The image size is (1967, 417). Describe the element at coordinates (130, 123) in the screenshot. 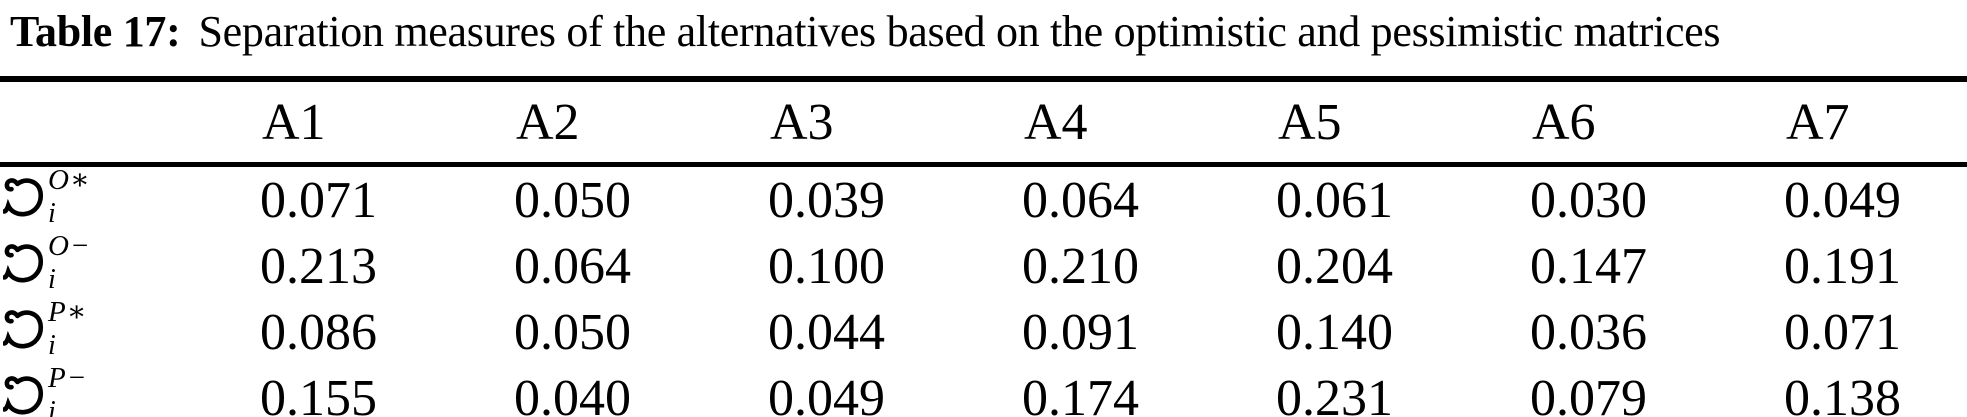

I see `header-empty-cell` at that location.